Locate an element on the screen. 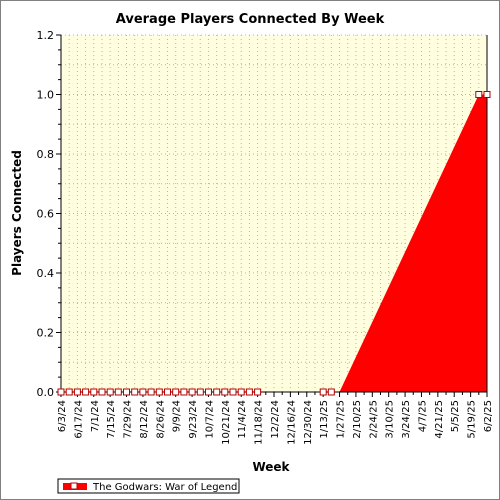  x-tick-label: 2/10/25 is located at coordinates (357, 419).